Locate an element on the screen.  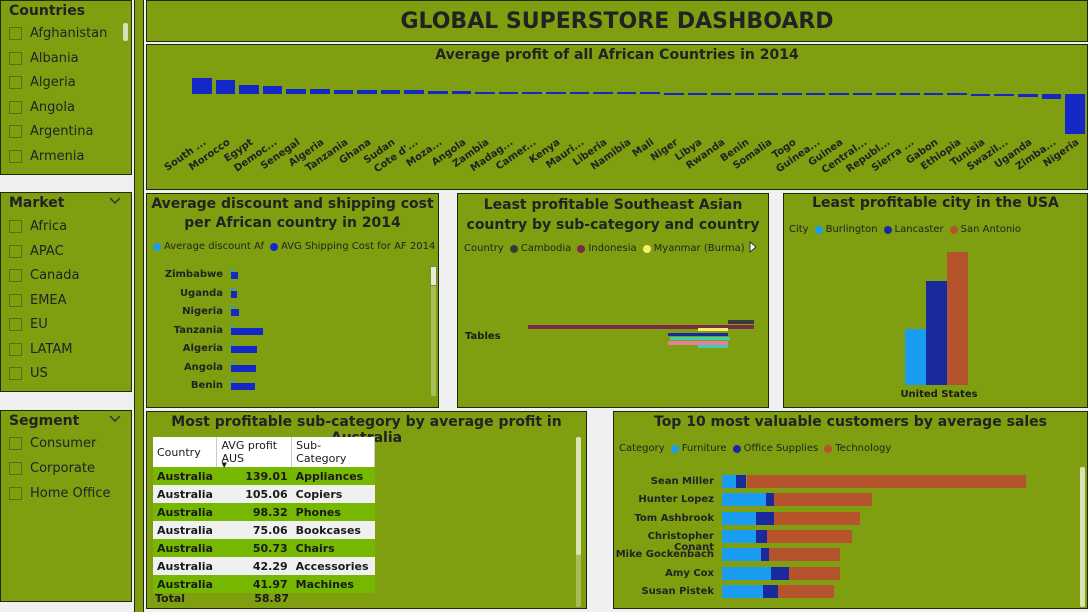
bar-indonesia is located at coordinates (641, 327).